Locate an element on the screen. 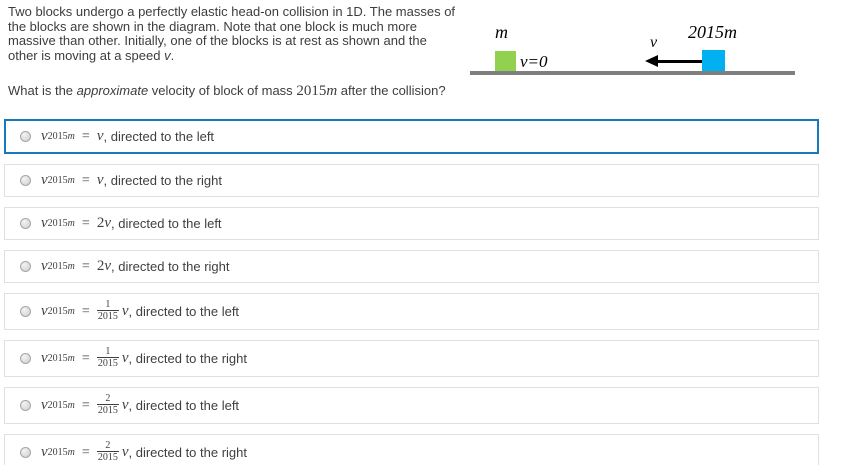 The image size is (853, 465). velocity-arrow-label: v is located at coordinates (654, 42).